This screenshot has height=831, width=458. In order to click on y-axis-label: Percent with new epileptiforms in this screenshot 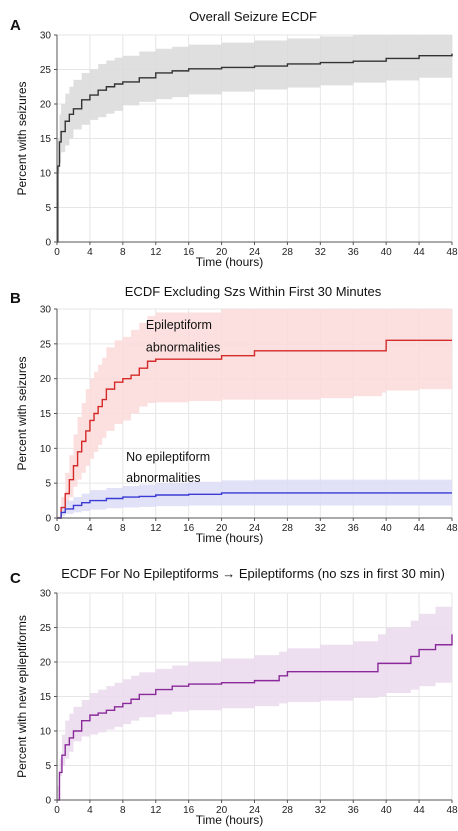, I will do `click(22, 696)`.